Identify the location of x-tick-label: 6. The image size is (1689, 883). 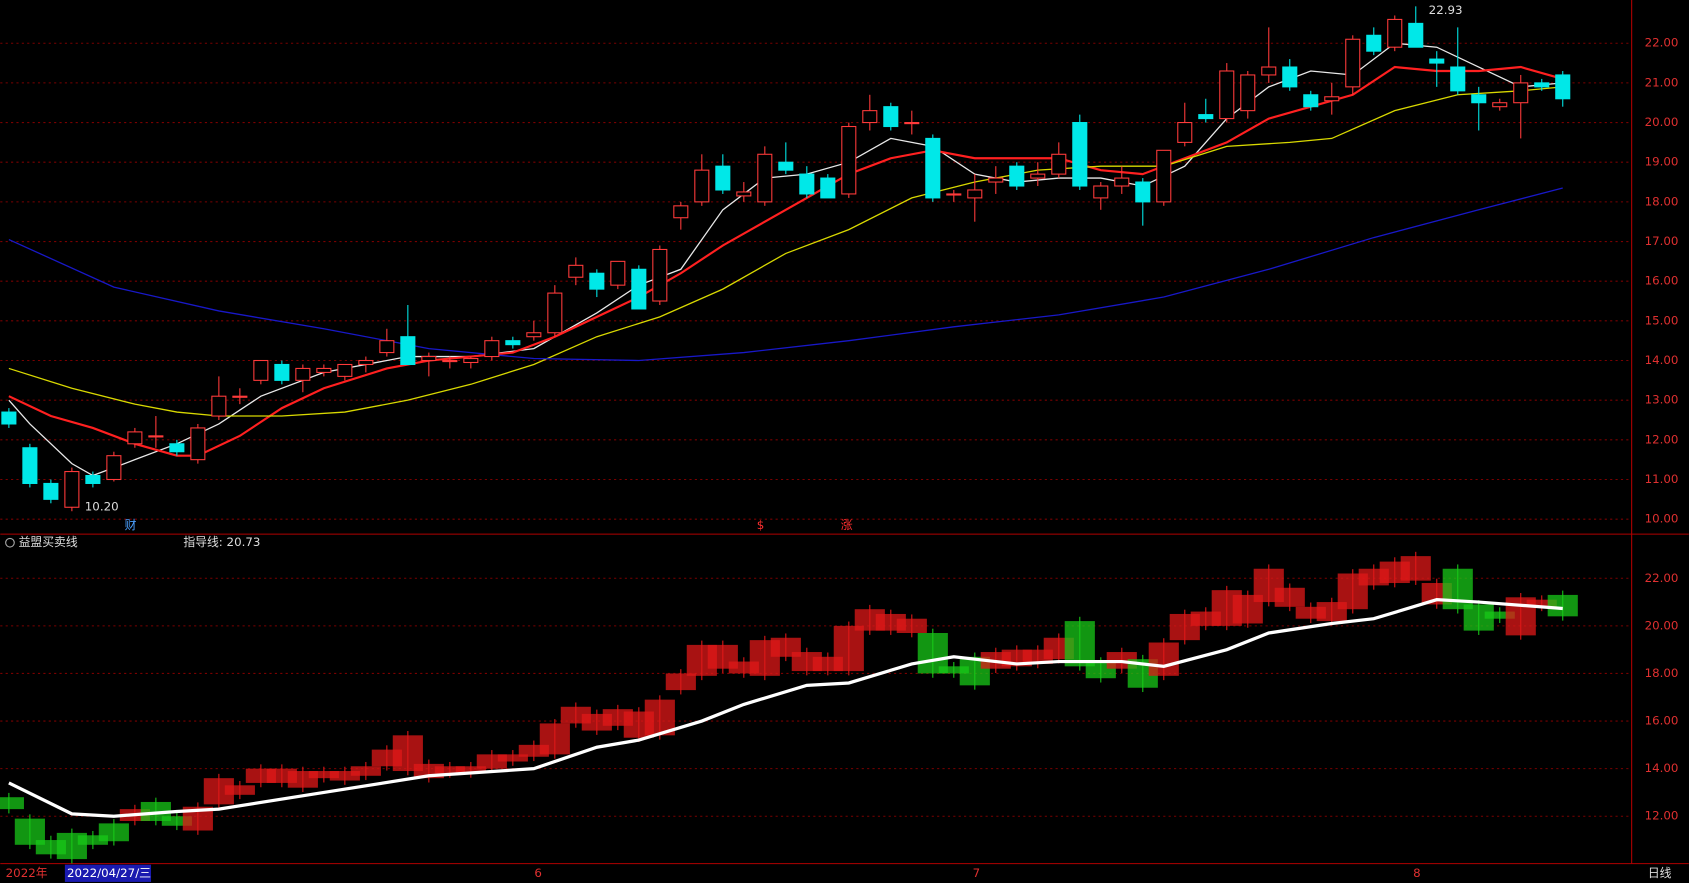
(538, 873).